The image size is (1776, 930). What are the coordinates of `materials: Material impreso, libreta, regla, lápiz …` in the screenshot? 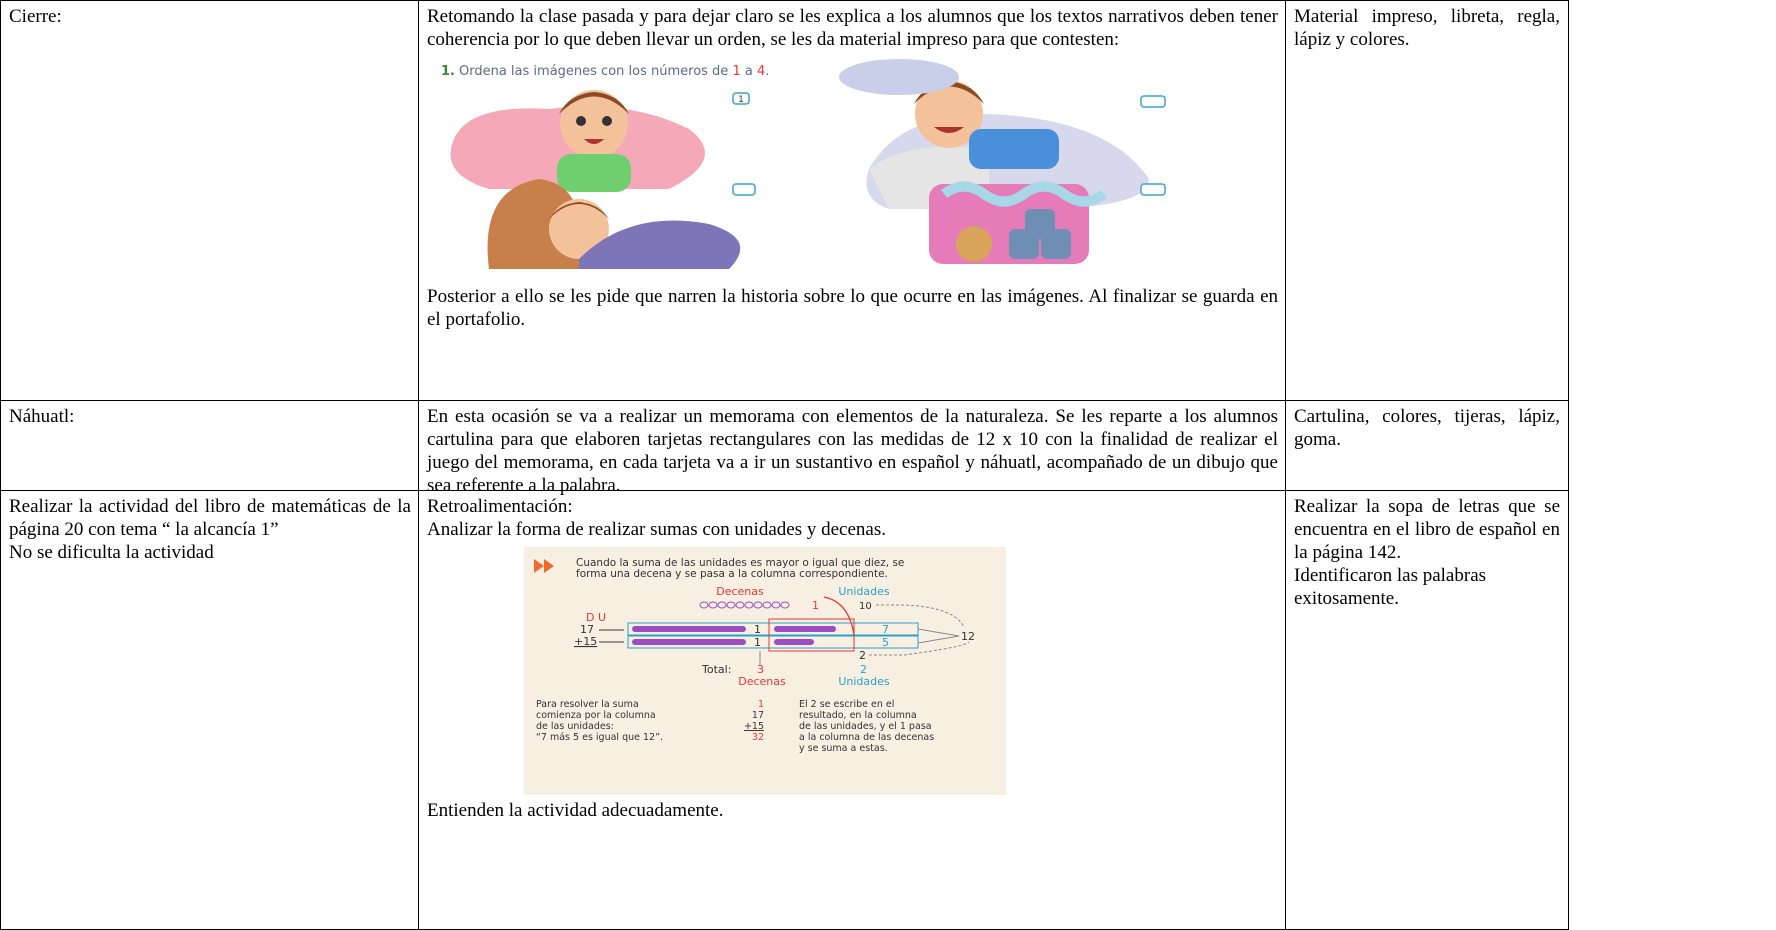 It's located at (1427, 28).